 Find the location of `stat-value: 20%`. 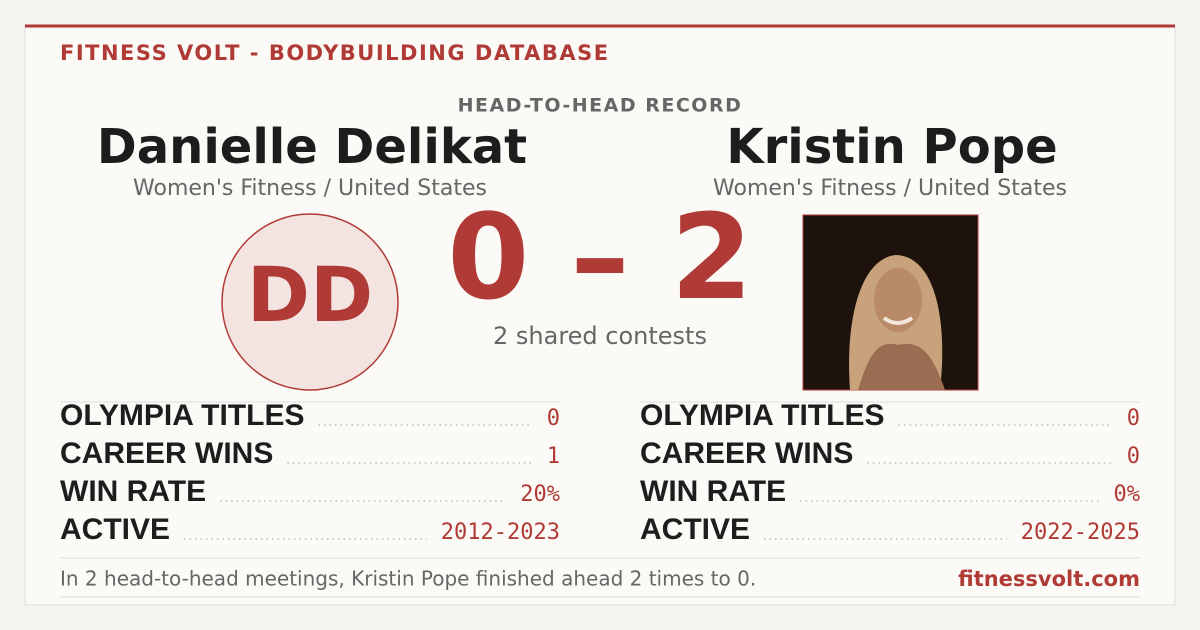

stat-value: 20% is located at coordinates (540, 494).